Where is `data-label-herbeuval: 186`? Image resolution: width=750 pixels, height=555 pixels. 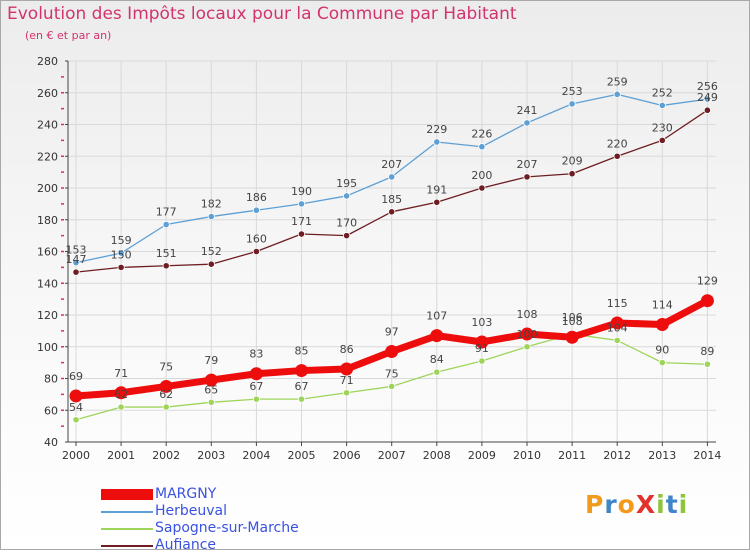 data-label-herbeuval: 186 is located at coordinates (256, 197).